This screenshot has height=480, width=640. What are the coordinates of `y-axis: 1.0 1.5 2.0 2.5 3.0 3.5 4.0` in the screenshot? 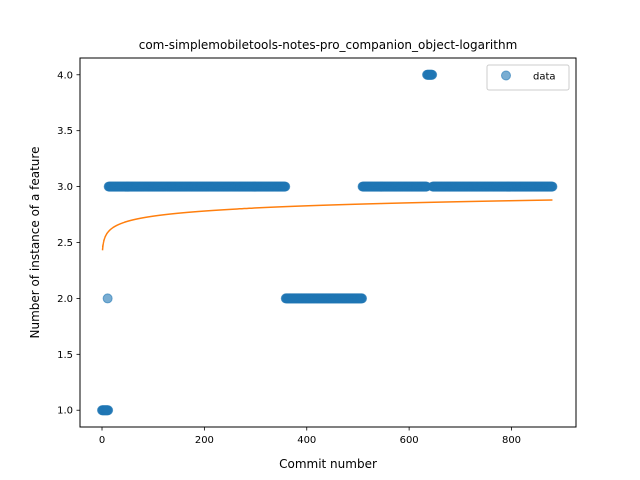 It's located at (68, 243).